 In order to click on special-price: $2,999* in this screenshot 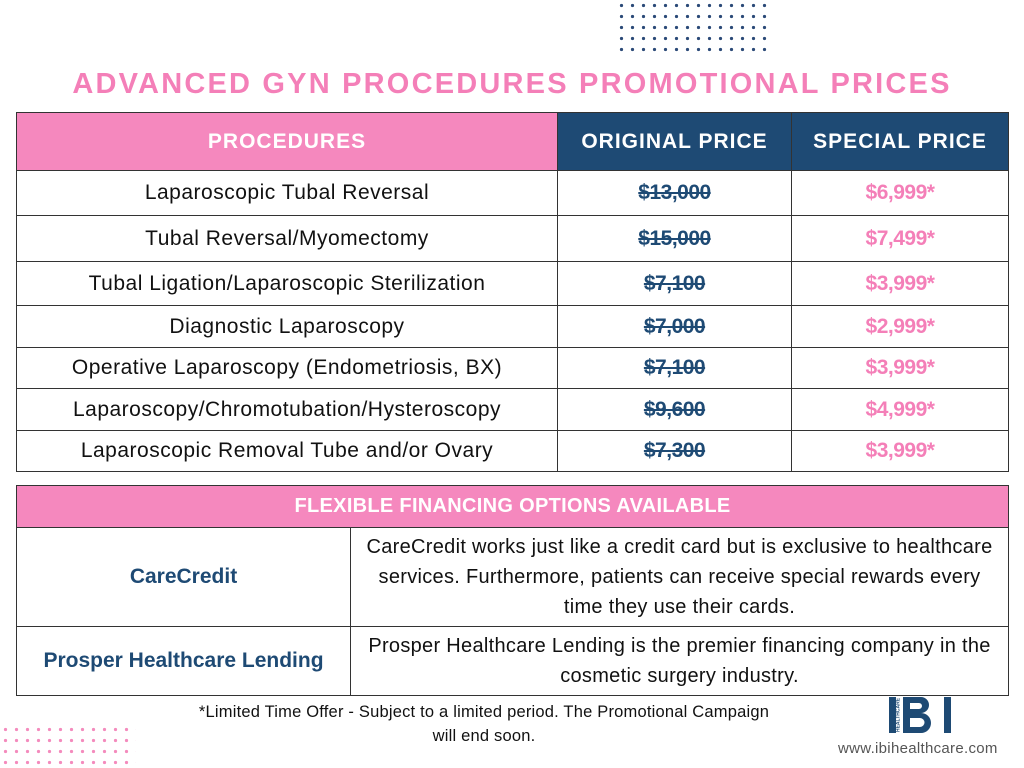, I will do `click(900, 326)`.